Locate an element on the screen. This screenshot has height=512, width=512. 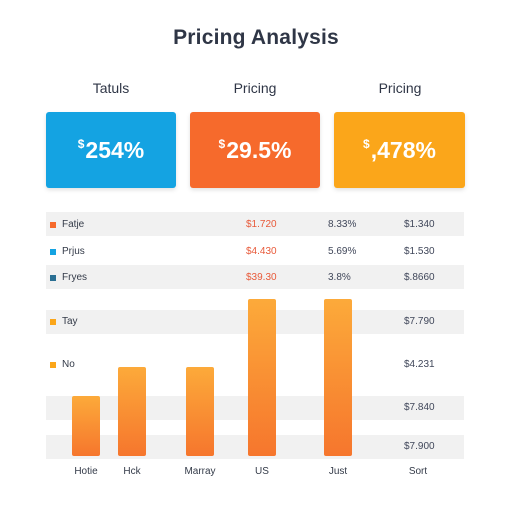
row-label: Prjus is located at coordinates (73, 251).